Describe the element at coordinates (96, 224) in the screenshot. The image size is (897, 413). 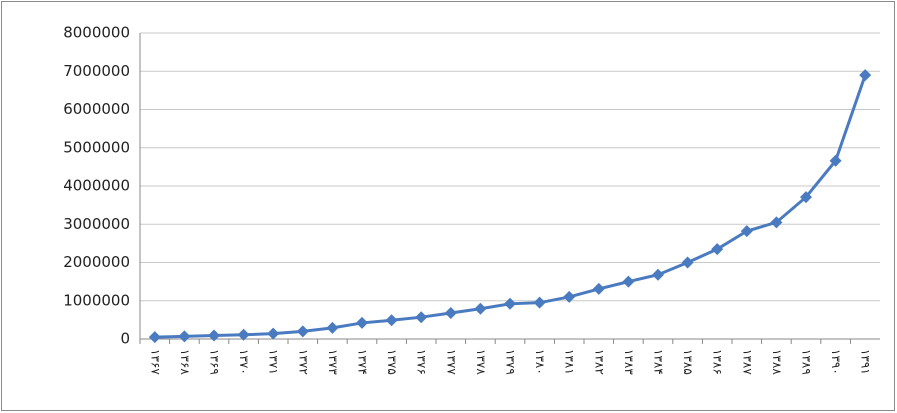
I see `y-tick-label: 3000000` at that location.